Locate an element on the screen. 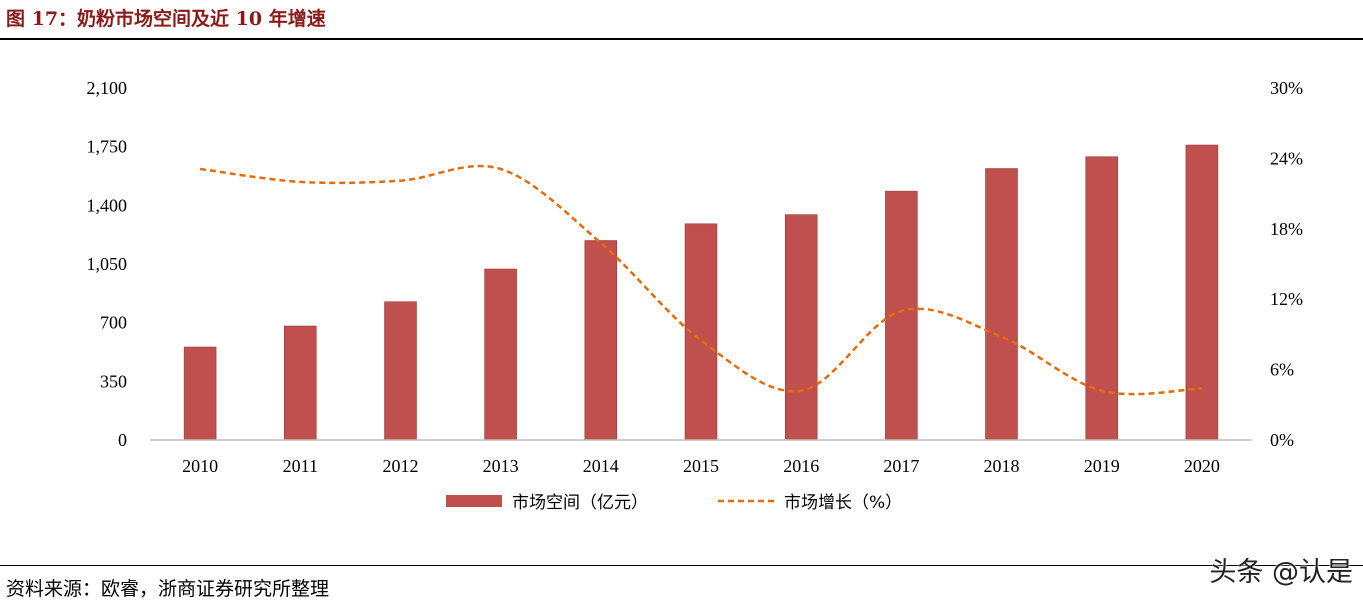 The width and height of the screenshot is (1363, 604). figure-title: 图 17：奶粉市场空间及近 10 年增速 is located at coordinates (166, 19).